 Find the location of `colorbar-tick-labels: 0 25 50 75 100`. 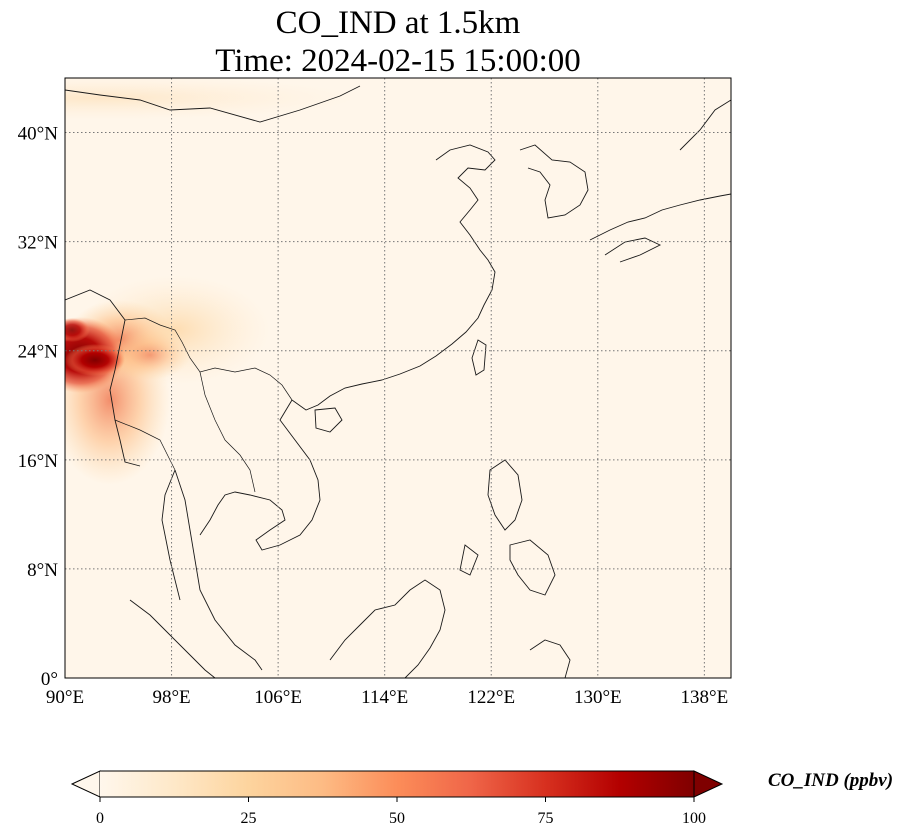

colorbar-tick-labels: 0 25 50 75 100 is located at coordinates (401, 812).